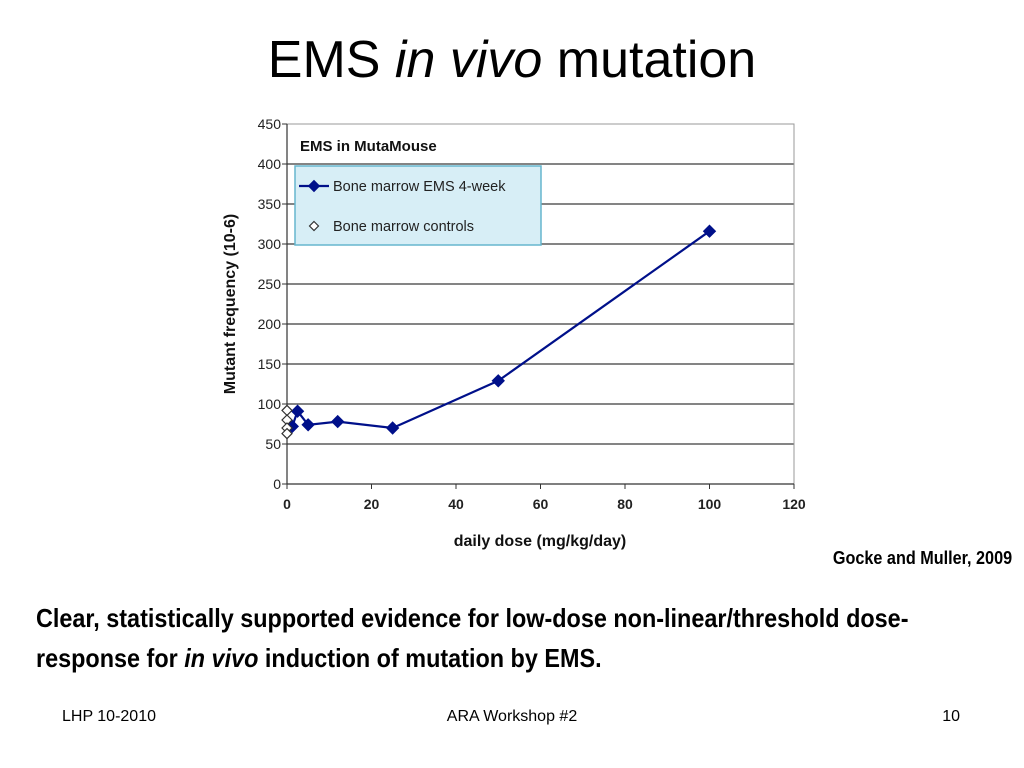 The width and height of the screenshot is (1024, 768). I want to click on footer-center: ARA Workshop #2, so click(512, 716).